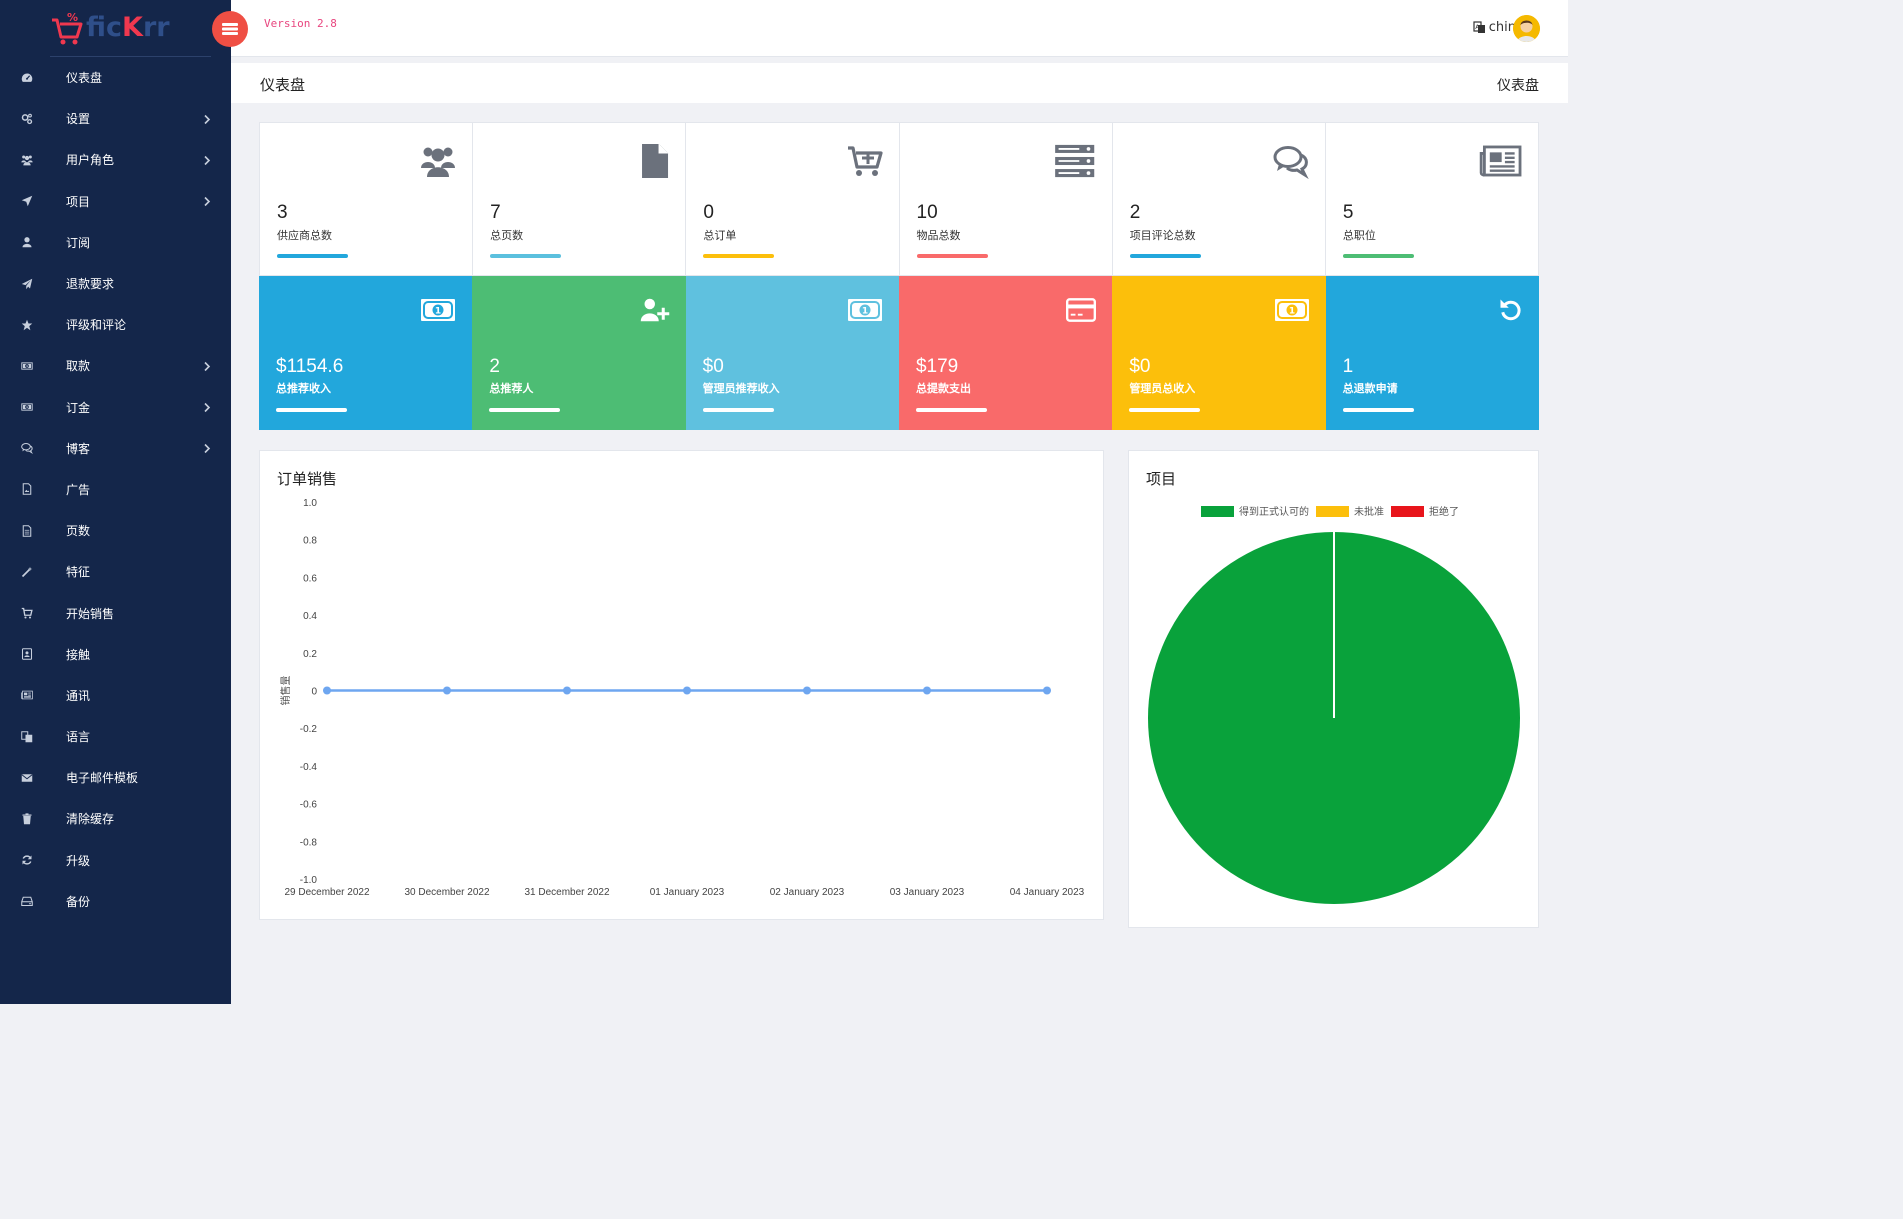  I want to click on y-tick-label: -0.8, so click(309, 842).